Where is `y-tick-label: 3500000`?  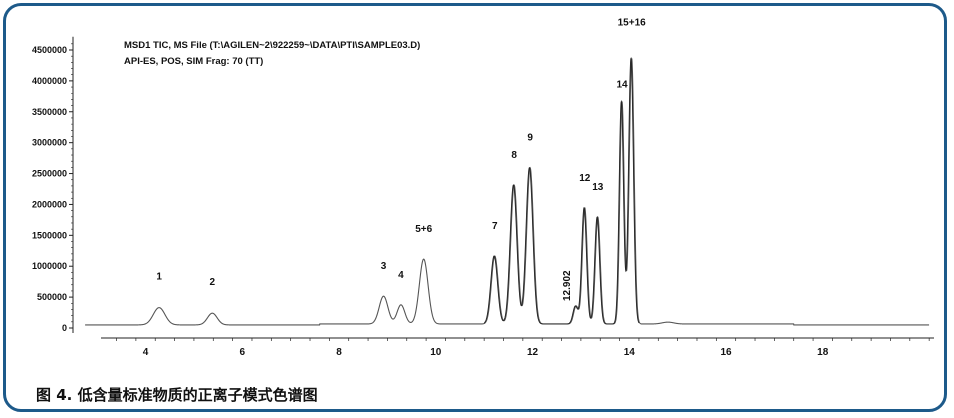
y-tick-label: 3500000 is located at coordinates (49, 112).